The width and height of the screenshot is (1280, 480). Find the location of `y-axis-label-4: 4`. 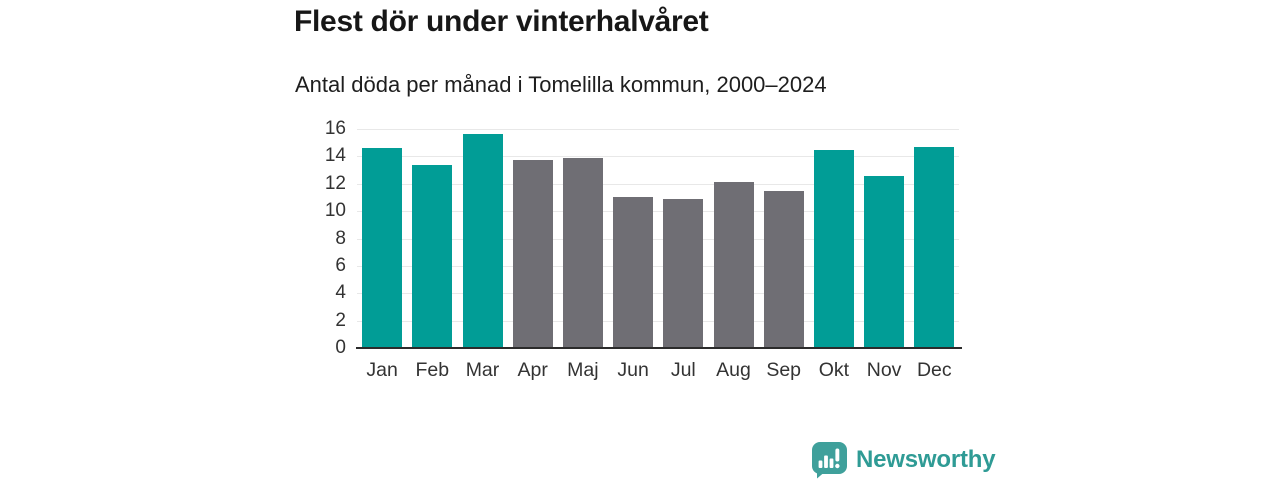

y-axis-label-4: 4 is located at coordinates (340, 293).